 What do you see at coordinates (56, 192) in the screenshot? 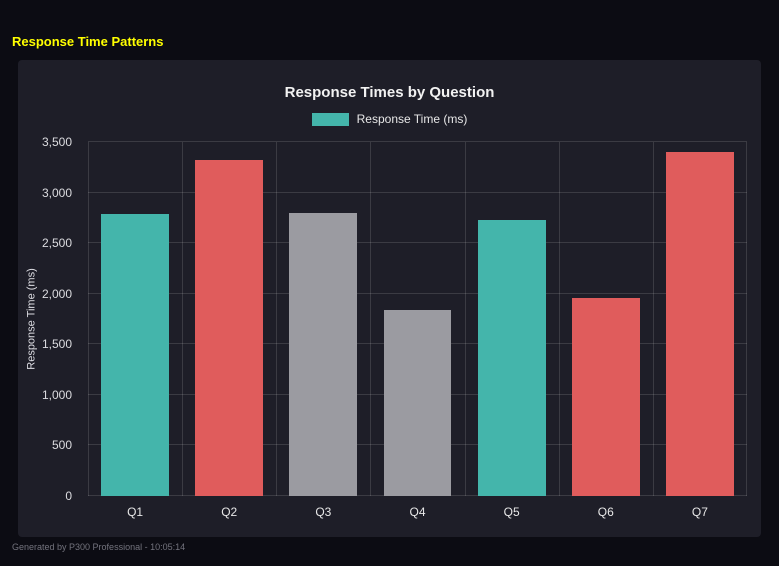
I see `y-tick-label: 3,000` at bounding box center [56, 192].